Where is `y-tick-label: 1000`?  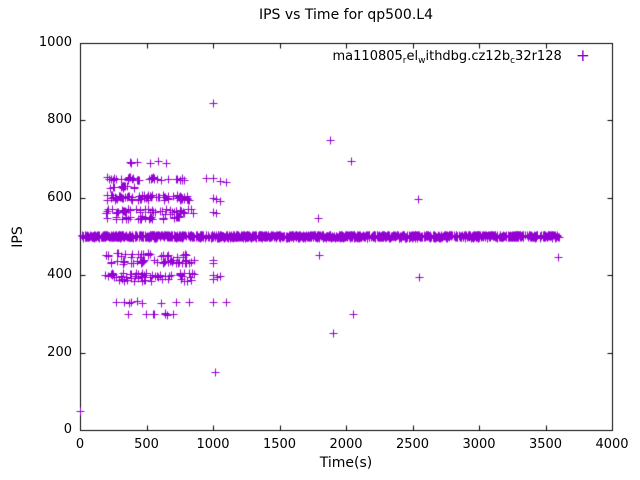
y-tick-label: 1000 is located at coordinates (55, 42).